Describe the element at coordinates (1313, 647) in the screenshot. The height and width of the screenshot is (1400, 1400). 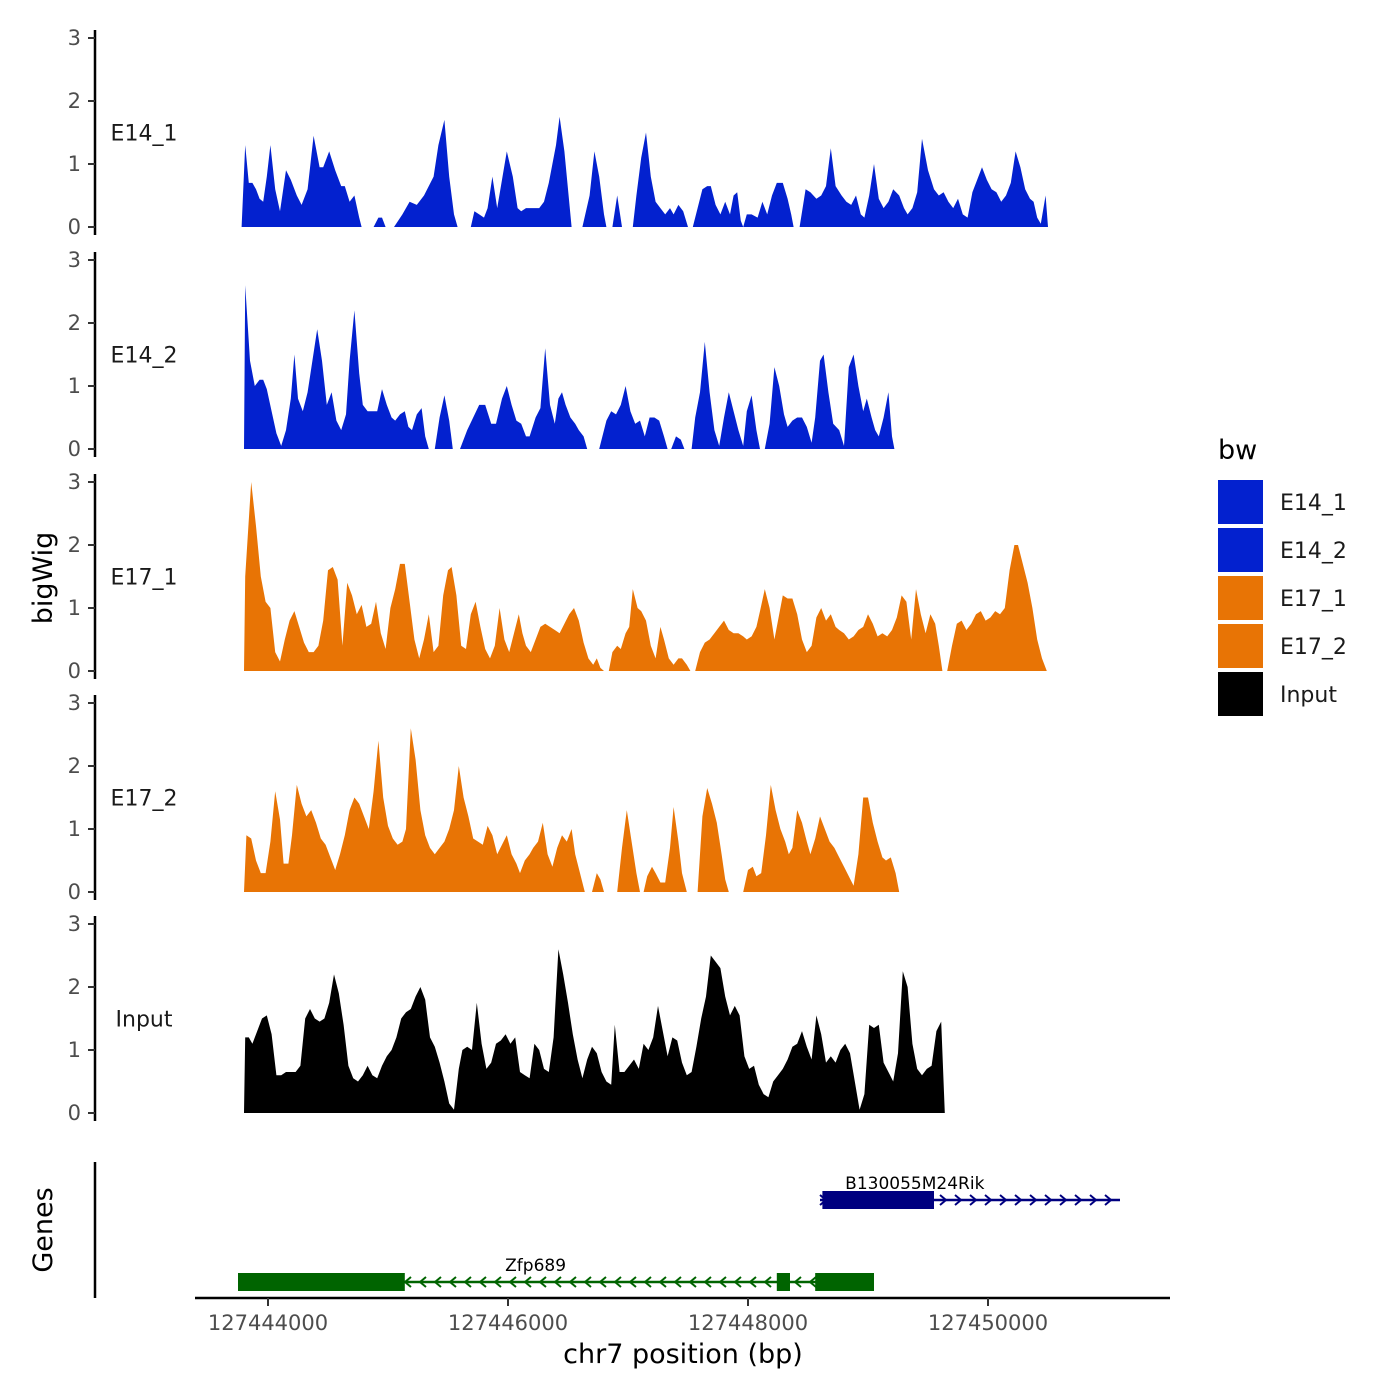
I see `legend-label: E17_2` at that location.